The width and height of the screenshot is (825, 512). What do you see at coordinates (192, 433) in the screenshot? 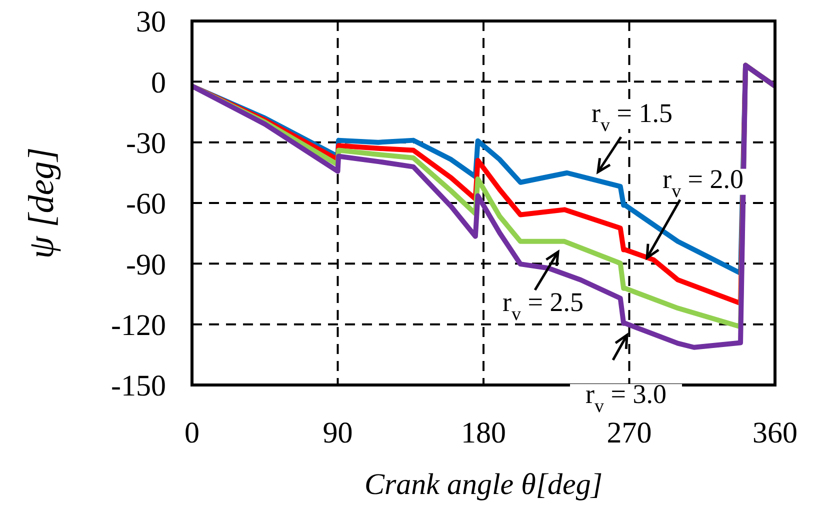
I see `x-tick-label: 0` at bounding box center [192, 433].